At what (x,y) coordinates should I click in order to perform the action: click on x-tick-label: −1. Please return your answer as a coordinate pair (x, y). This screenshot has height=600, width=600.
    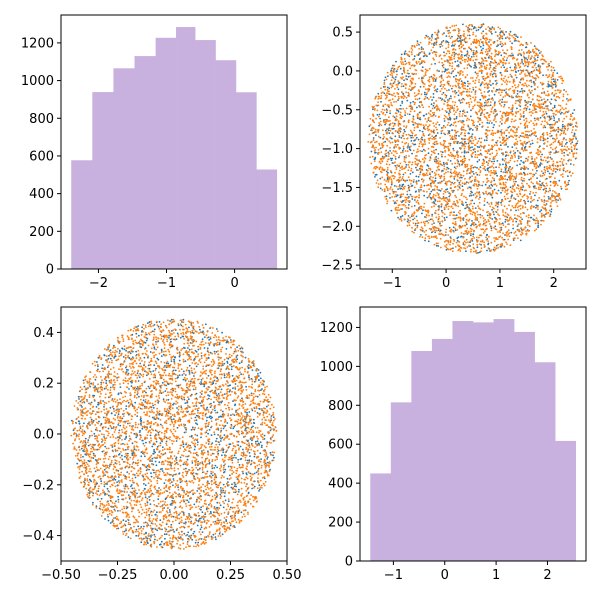
    Looking at the image, I should click on (166, 283).